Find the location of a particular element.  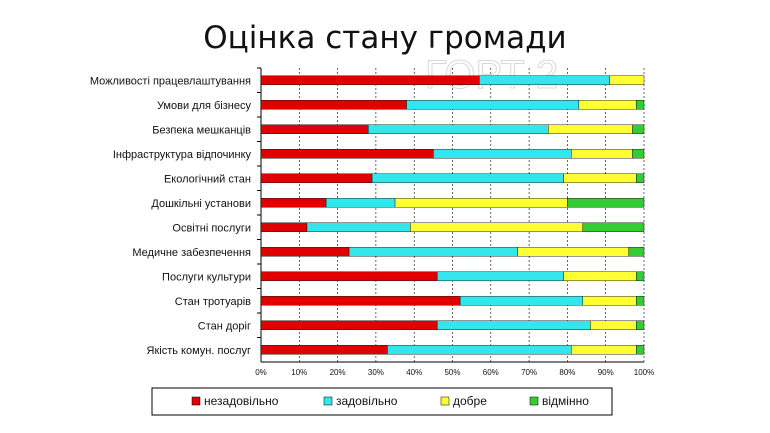

x-tick-label: 90% is located at coordinates (606, 372).